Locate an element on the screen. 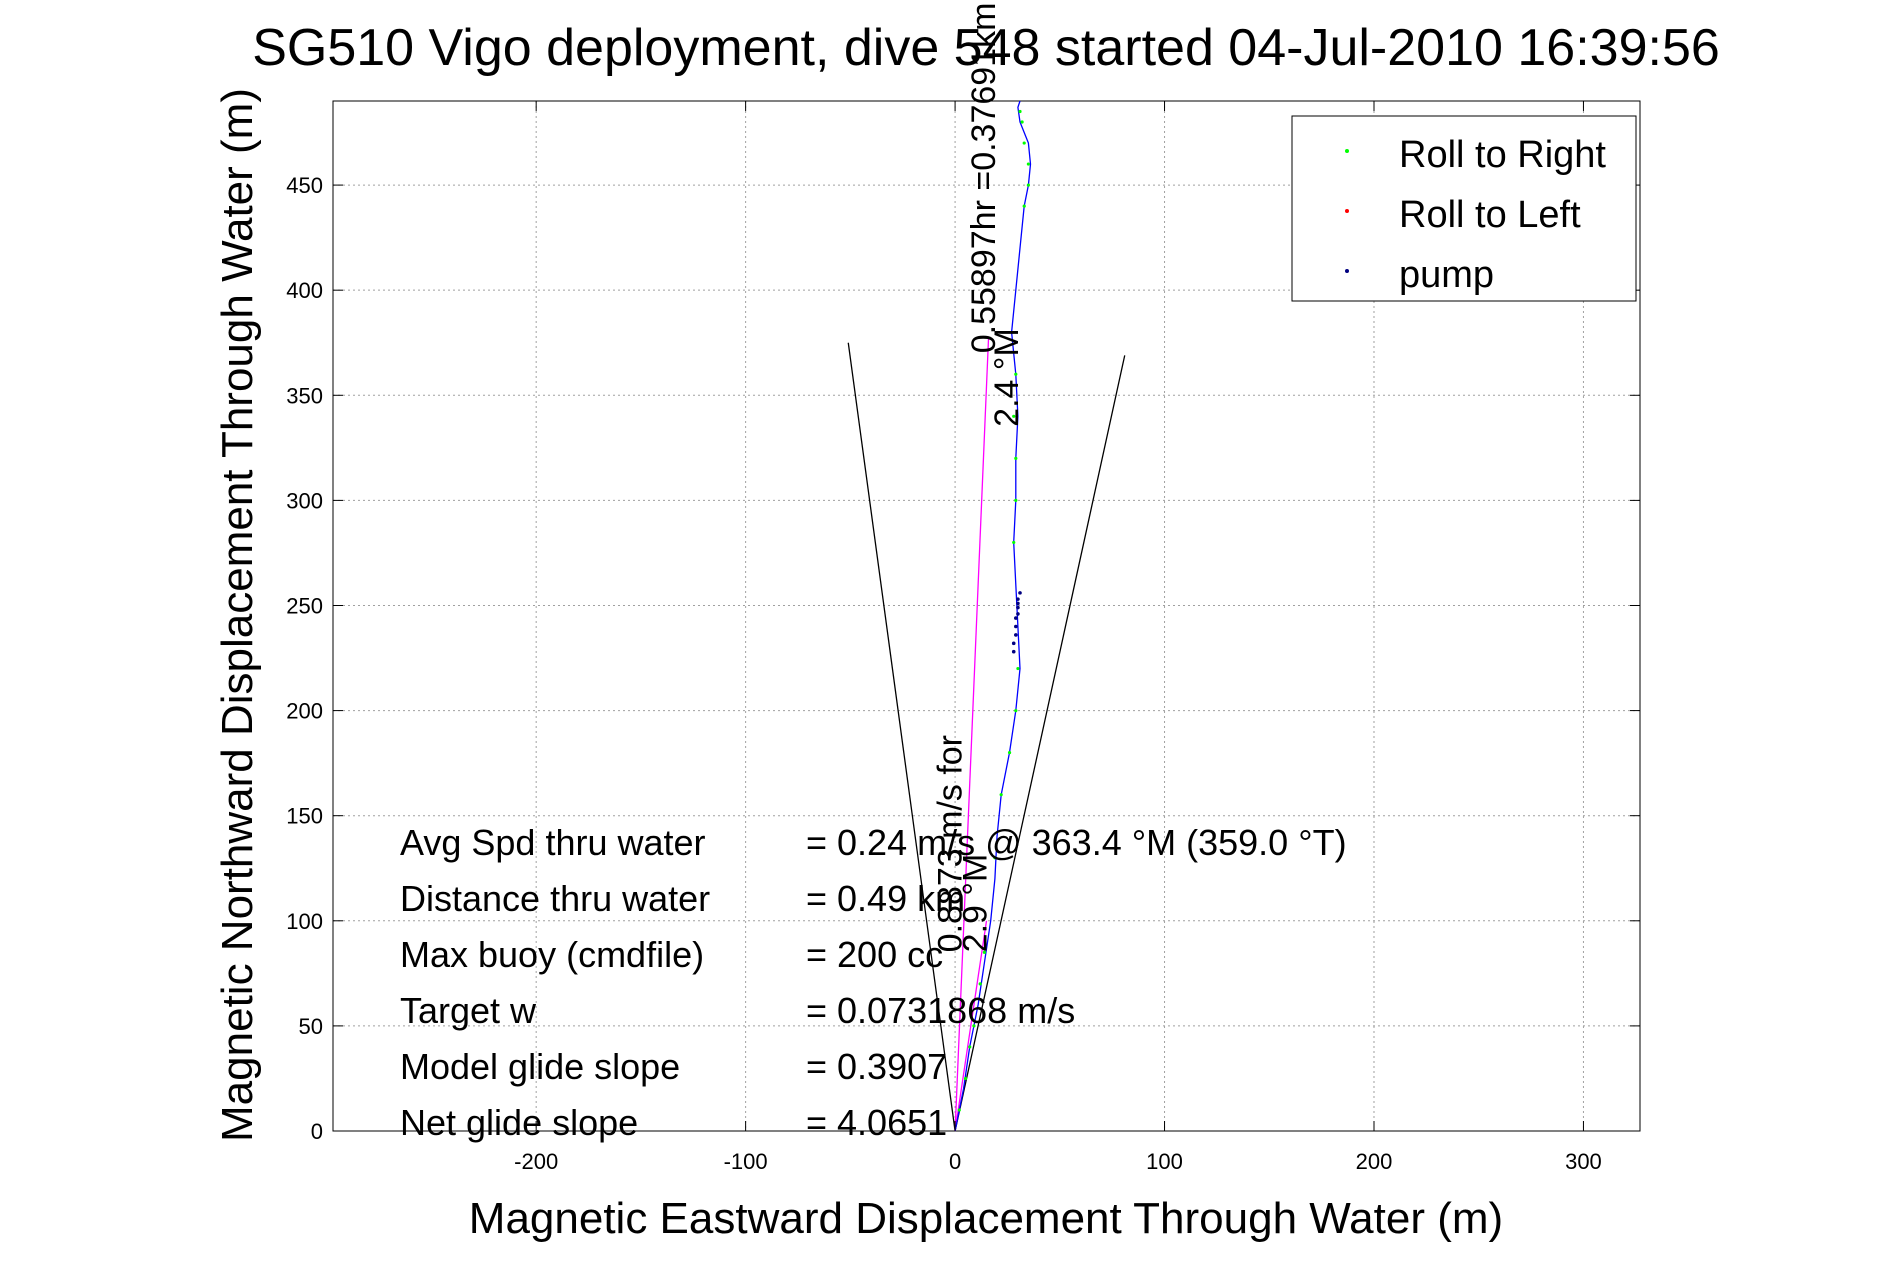 The width and height of the screenshot is (1891, 1262). y-tick-label: 250 is located at coordinates (304, 605).